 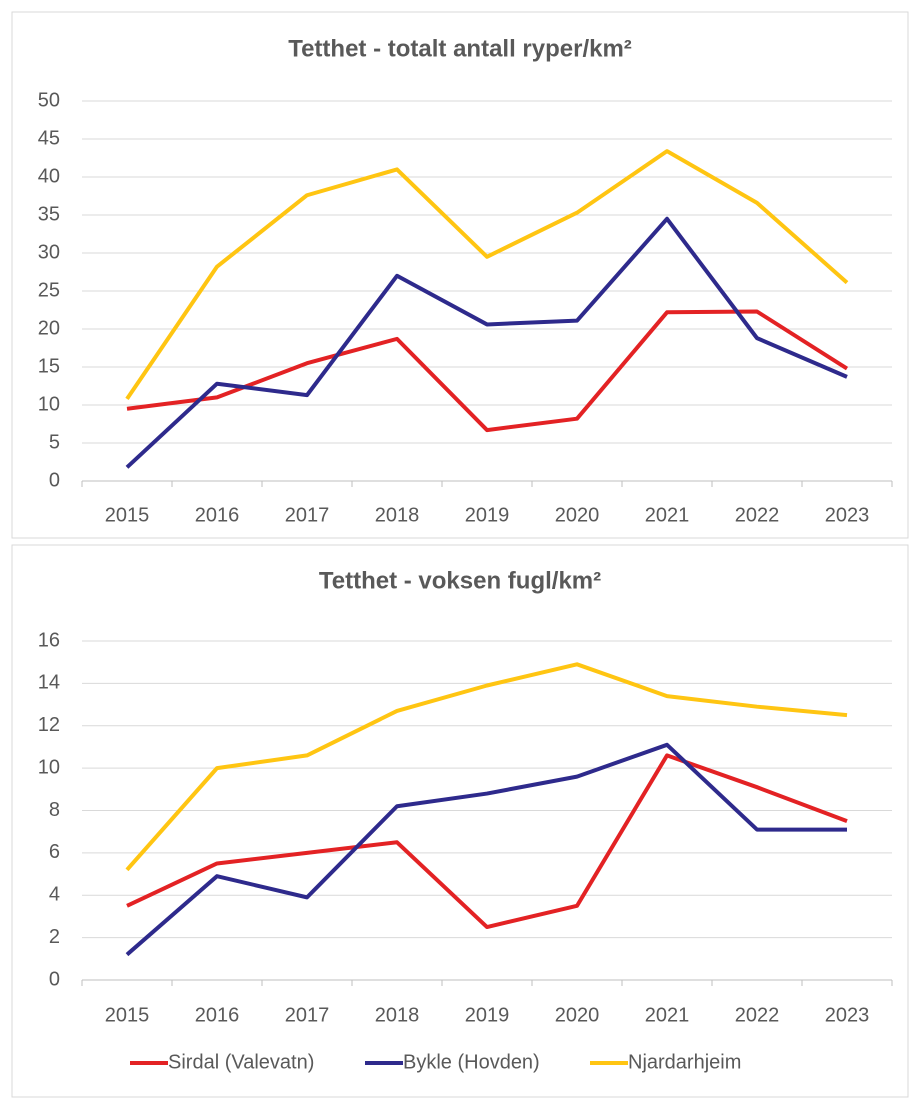 What do you see at coordinates (54, 937) in the screenshot?
I see `y-tick-label: 2` at bounding box center [54, 937].